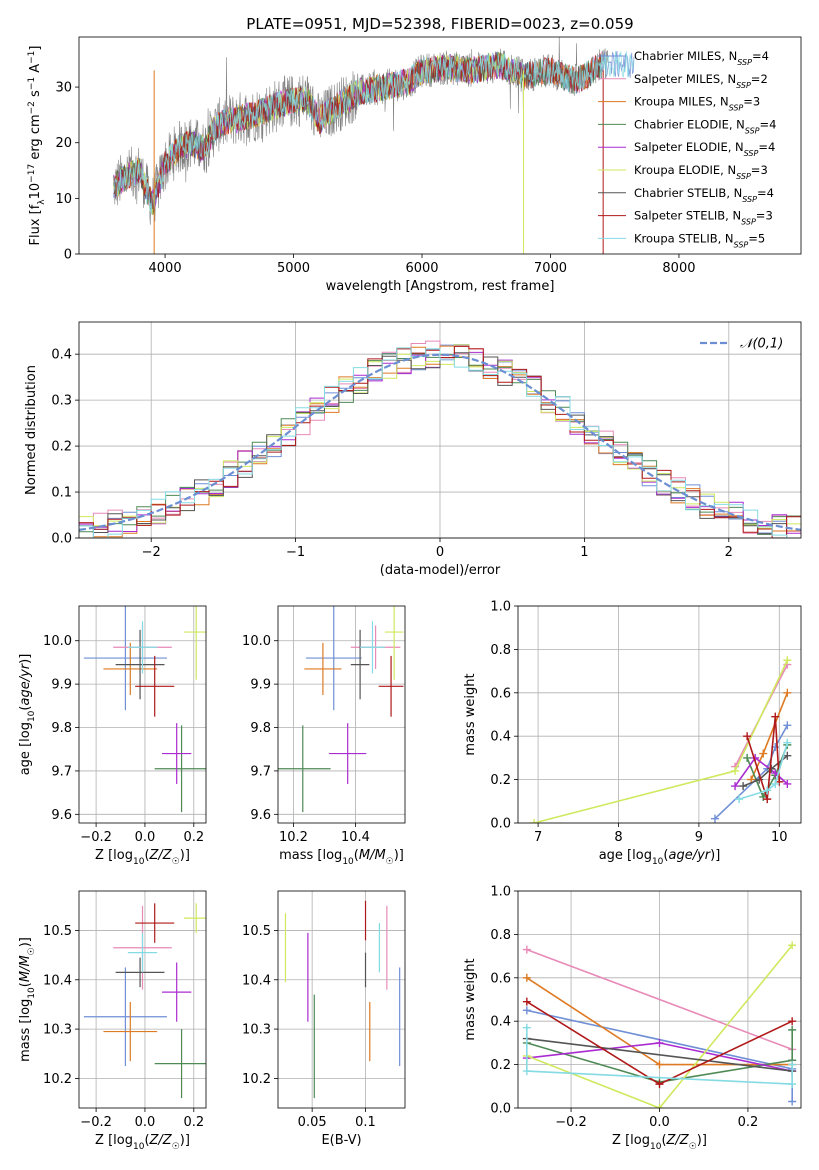 The height and width of the screenshot is (1170, 819). I want to click on x-tick-label: 8000, so click(678, 268).